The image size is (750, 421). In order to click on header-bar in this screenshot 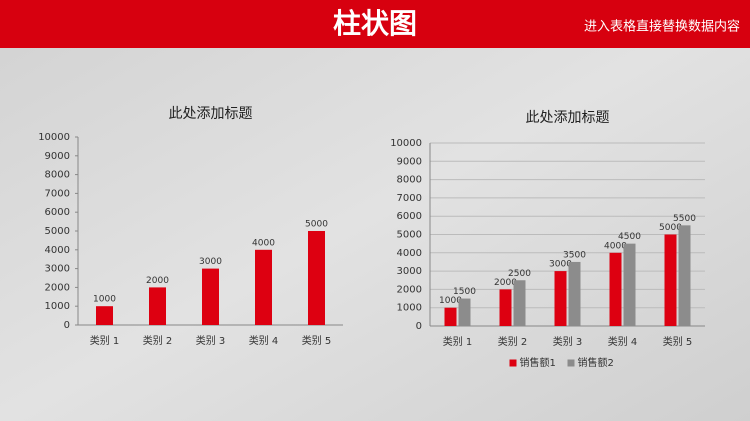, I will do `click(375, 24)`.